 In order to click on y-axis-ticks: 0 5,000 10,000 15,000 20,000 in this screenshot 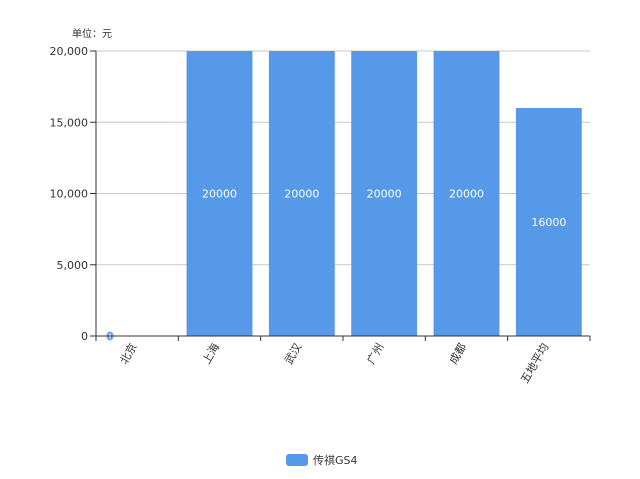, I will do `click(73, 194)`.